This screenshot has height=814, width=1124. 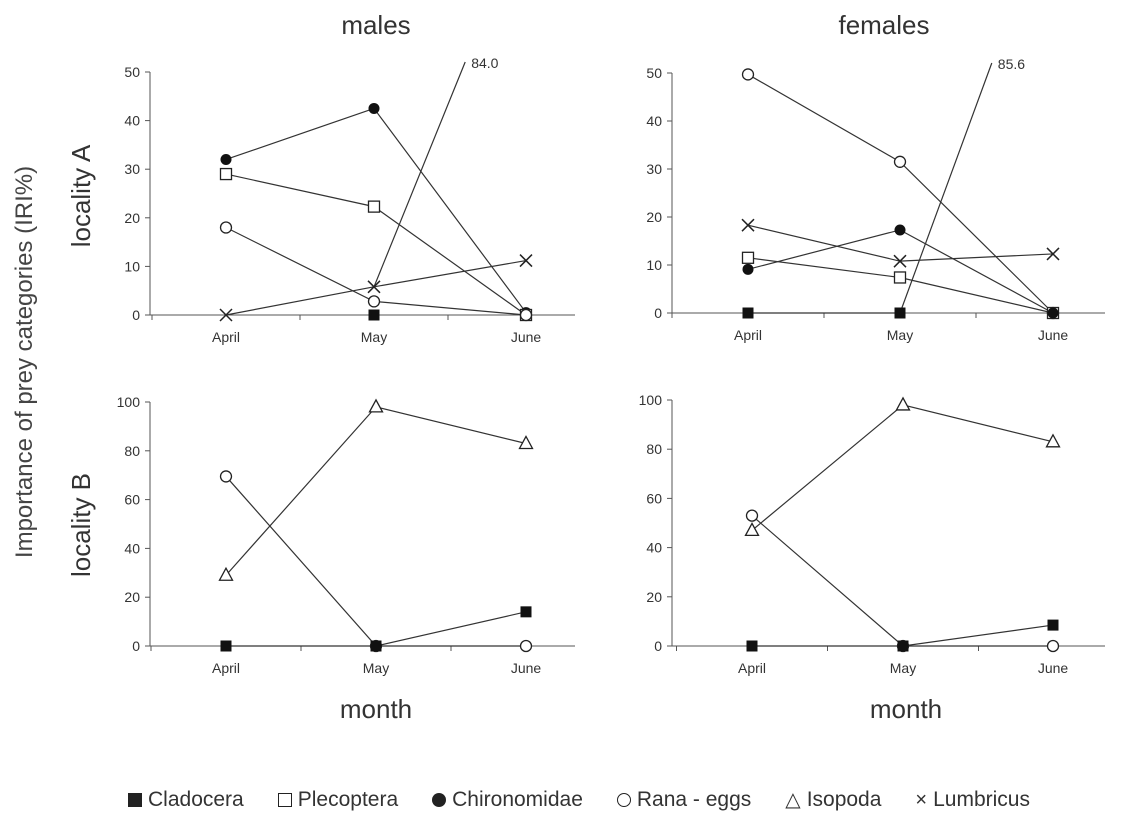 I want to click on column-title-males: males, so click(x=375, y=25).